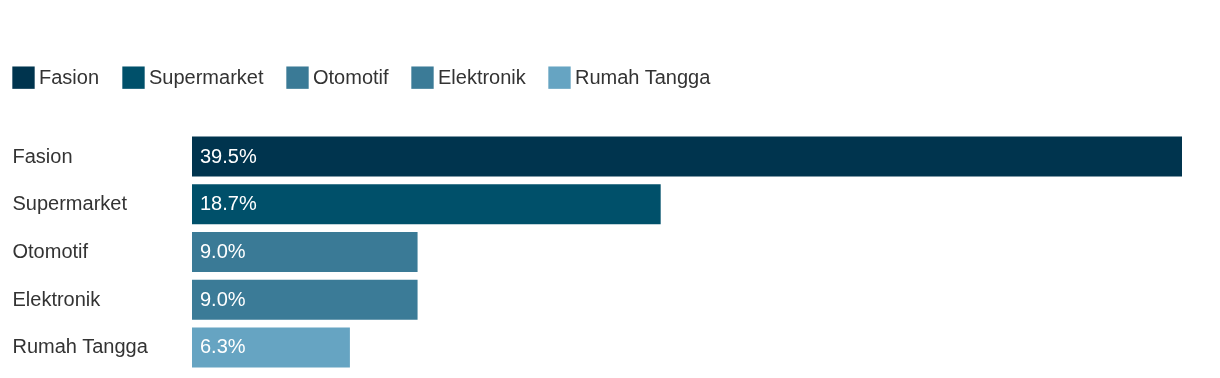 The image size is (1220, 378). Describe the element at coordinates (482, 76) in the screenshot. I see `legend-label: Elektronik` at that location.